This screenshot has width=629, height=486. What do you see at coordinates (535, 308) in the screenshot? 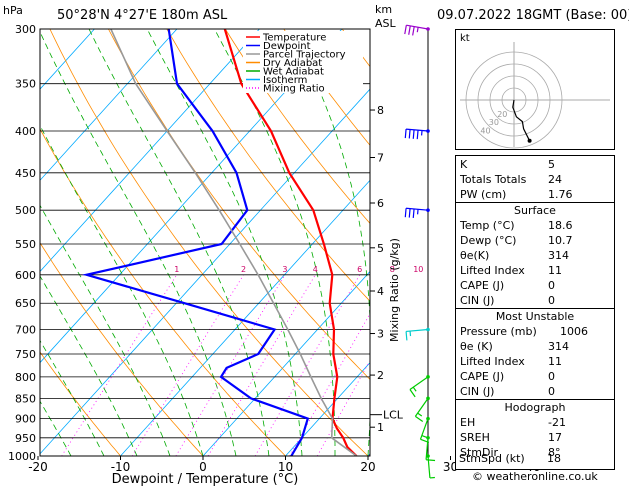
I see `separator` at bounding box center [535, 308].